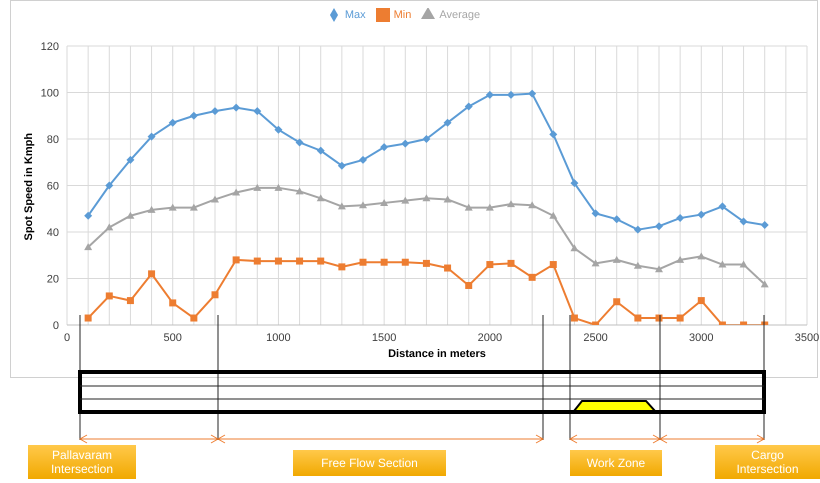  Describe the element at coordinates (595, 338) in the screenshot. I see `x-tick-label: 2500` at that location.